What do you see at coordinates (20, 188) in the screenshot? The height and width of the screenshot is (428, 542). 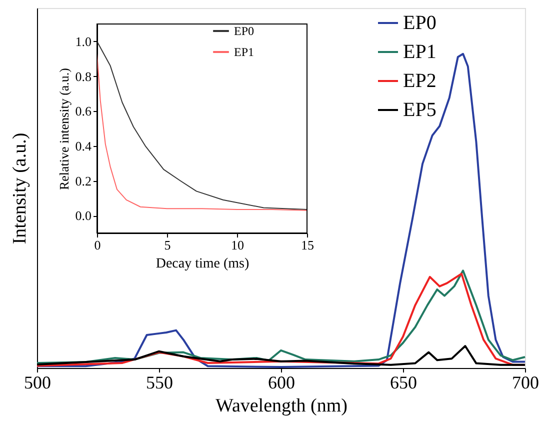 I see `y-axis-title: Intensity (a.u.)` at bounding box center [20, 188].